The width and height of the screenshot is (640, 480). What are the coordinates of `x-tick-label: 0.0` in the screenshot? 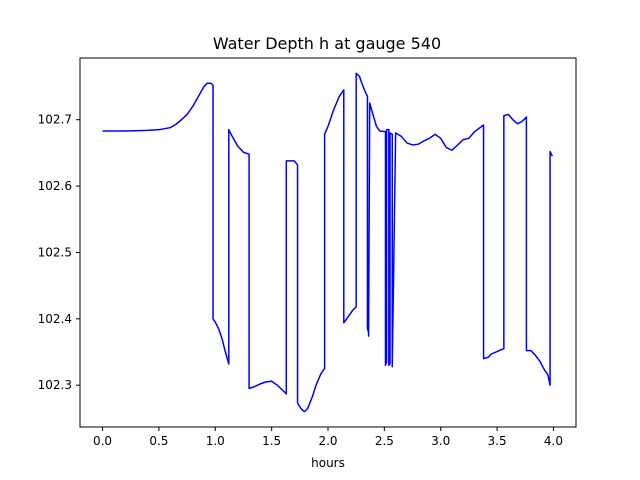 It's located at (102, 441).